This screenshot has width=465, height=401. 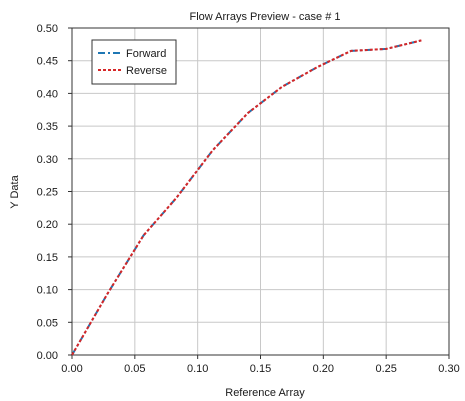 What do you see at coordinates (146, 54) in the screenshot?
I see `legend-label-forward: Forward` at bounding box center [146, 54].